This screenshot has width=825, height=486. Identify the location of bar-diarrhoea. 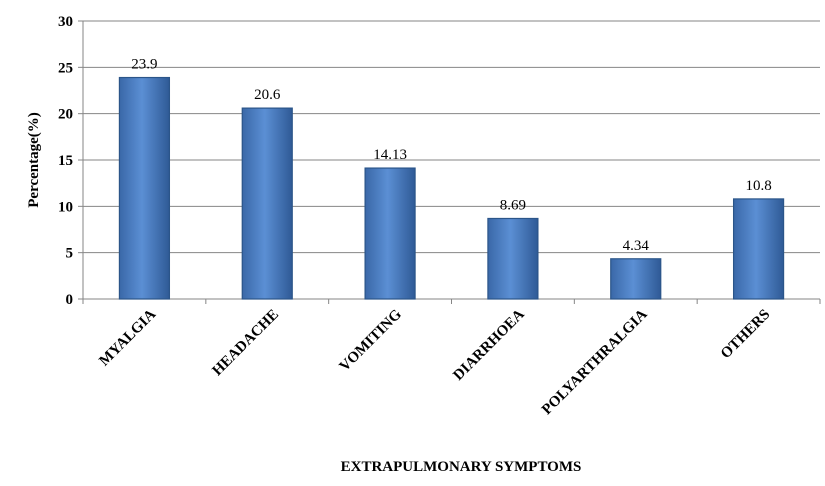
(513, 258).